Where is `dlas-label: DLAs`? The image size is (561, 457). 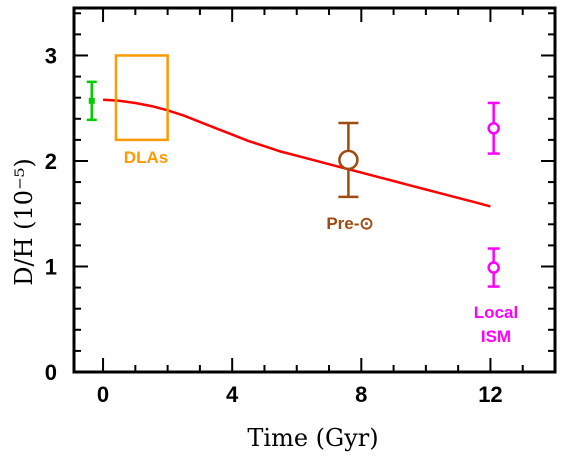 dlas-label: DLAs is located at coordinates (146, 157).